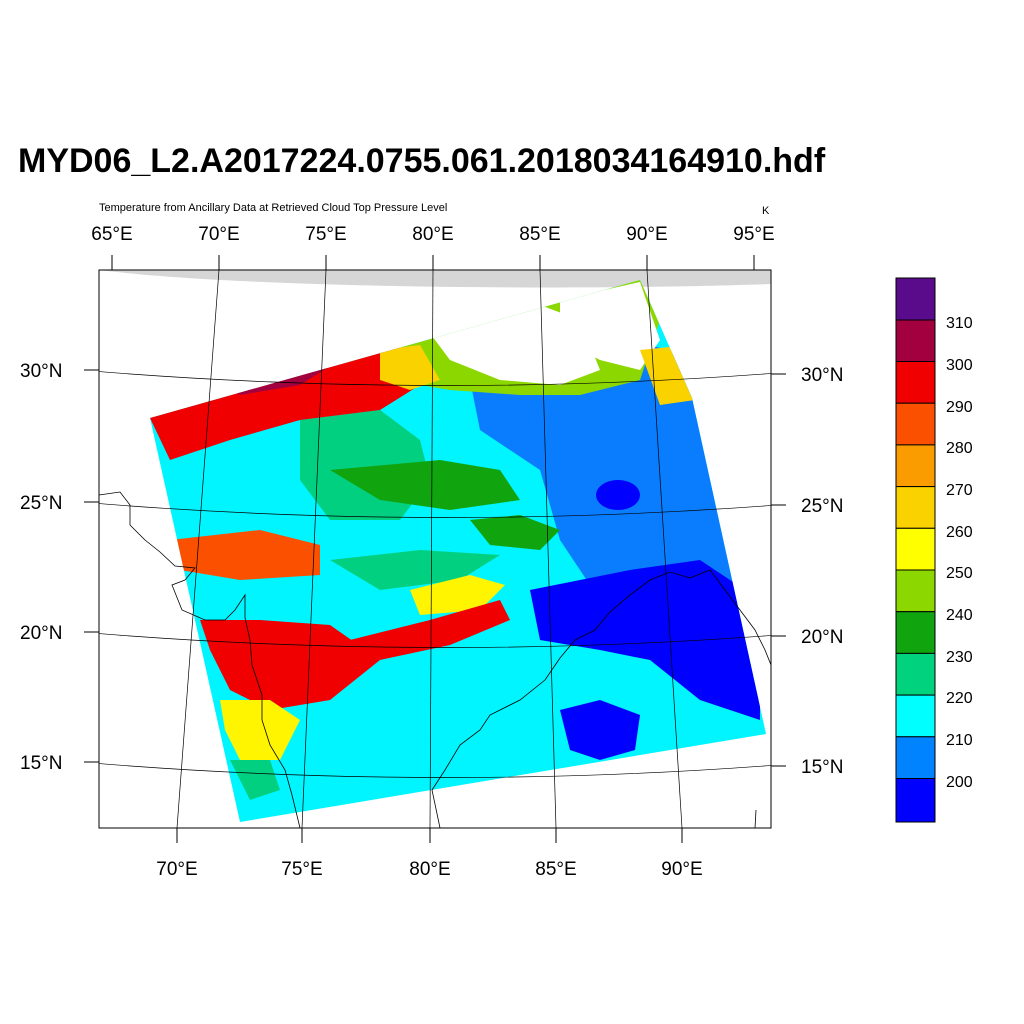  I want to click on top-lon-label: 90°E, so click(646, 234).